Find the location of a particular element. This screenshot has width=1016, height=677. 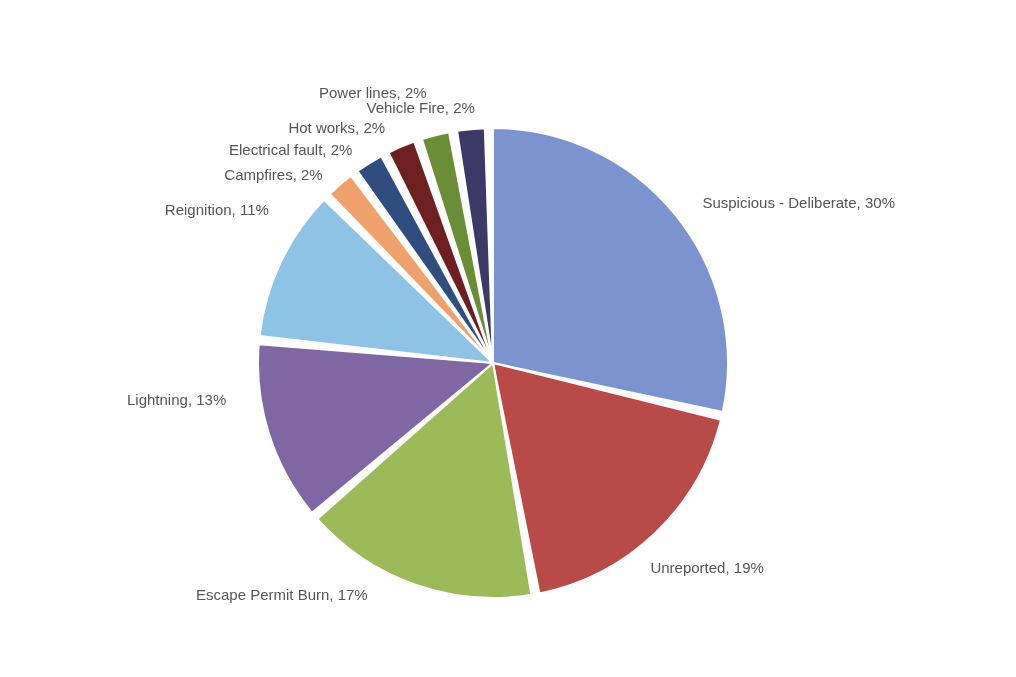

slice-label: Lightning, 13% is located at coordinates (177, 399).